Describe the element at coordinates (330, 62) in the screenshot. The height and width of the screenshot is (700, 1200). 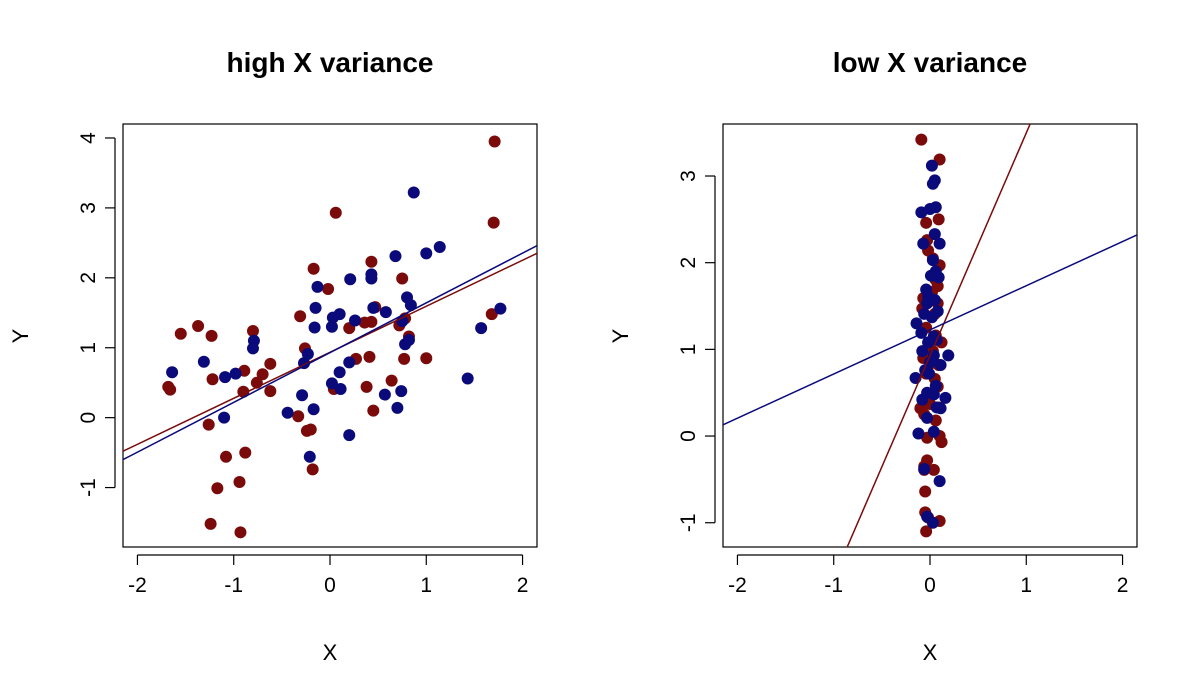
I see `chart-title: high X variance` at that location.